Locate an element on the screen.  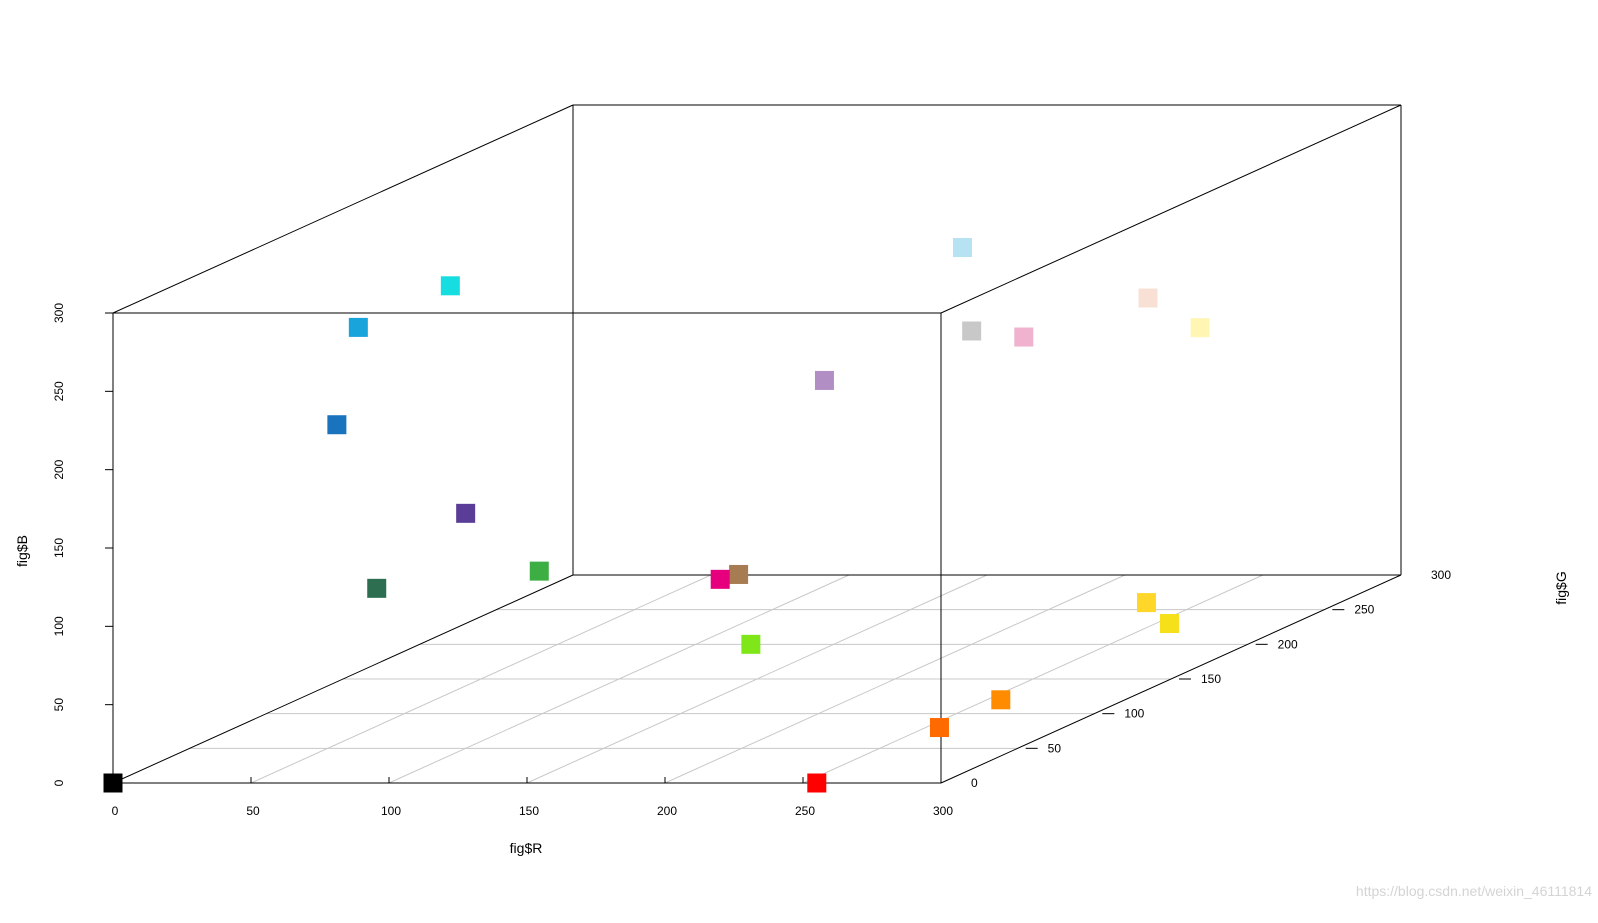
x-tick-label: 50 is located at coordinates (253, 811).